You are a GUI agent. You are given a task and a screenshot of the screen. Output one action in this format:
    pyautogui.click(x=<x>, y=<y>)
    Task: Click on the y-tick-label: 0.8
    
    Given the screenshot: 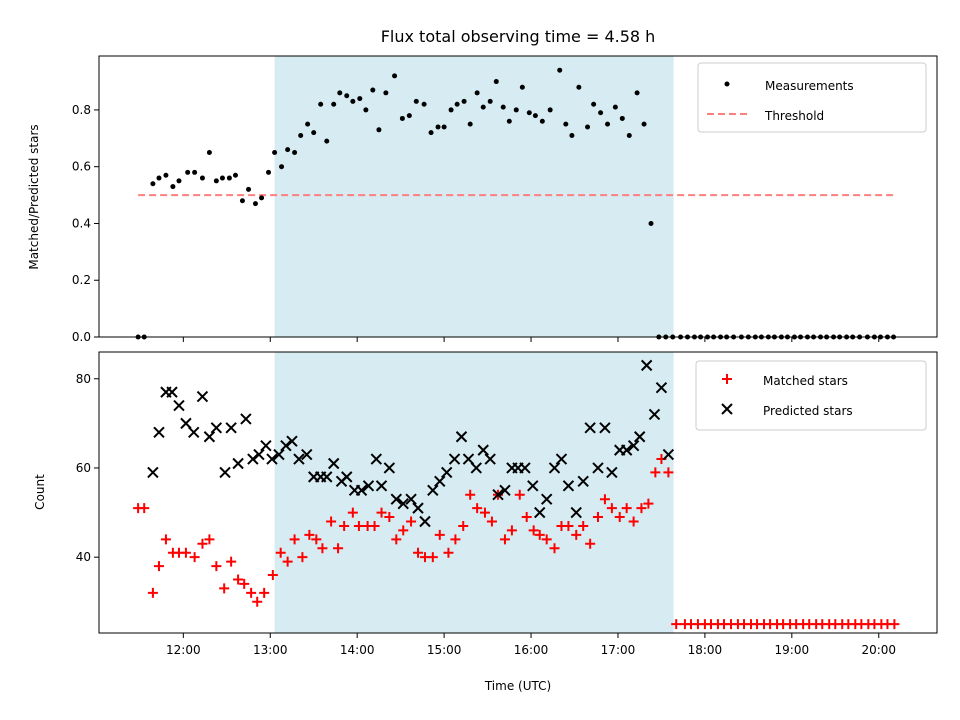 What is the action you would take?
    pyautogui.click(x=81, y=110)
    